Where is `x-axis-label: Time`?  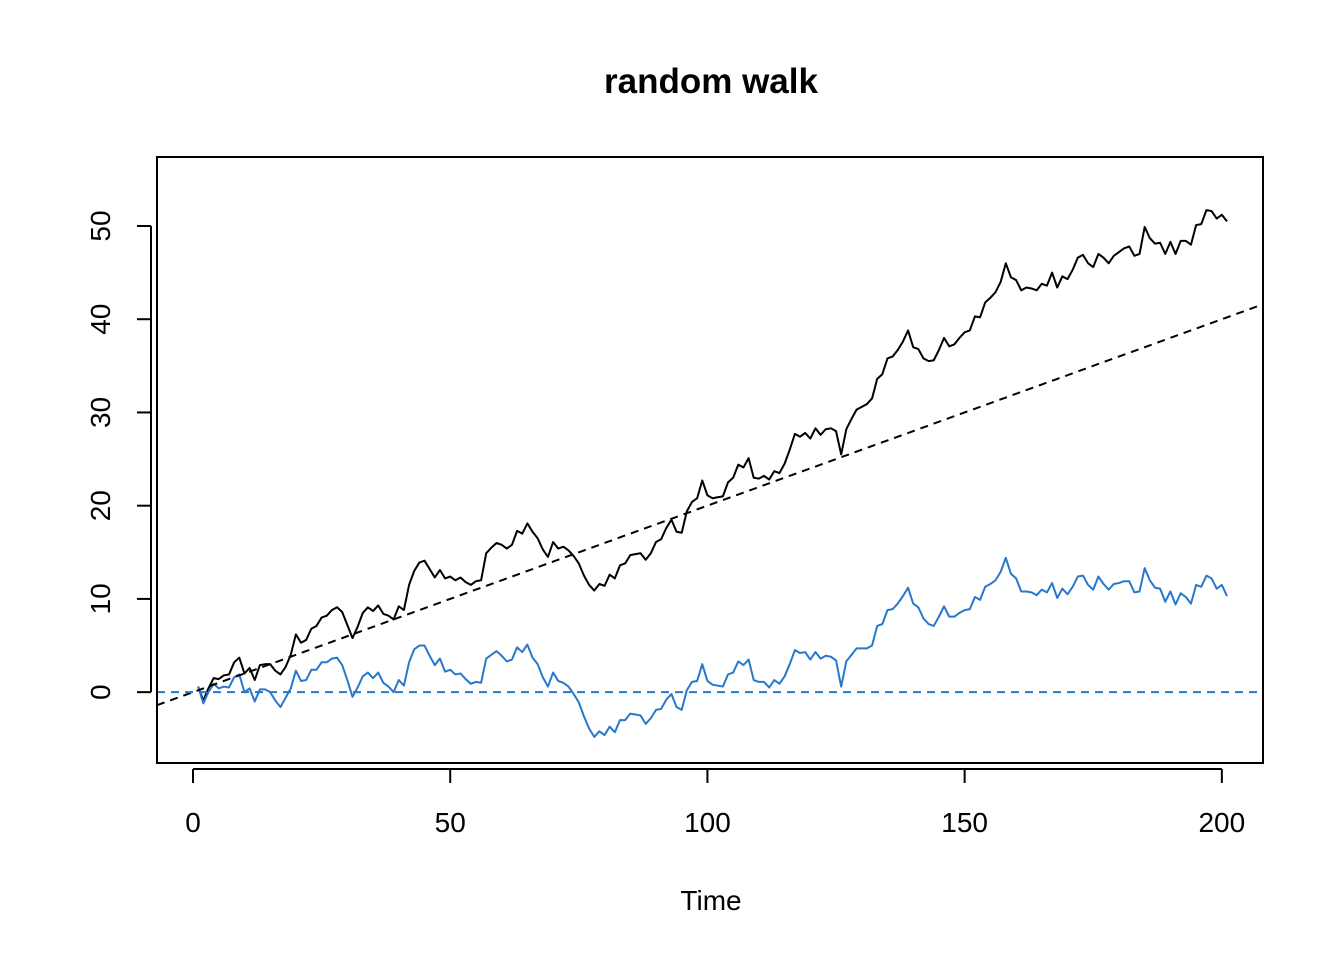 x-axis-label: Time is located at coordinates (710, 900).